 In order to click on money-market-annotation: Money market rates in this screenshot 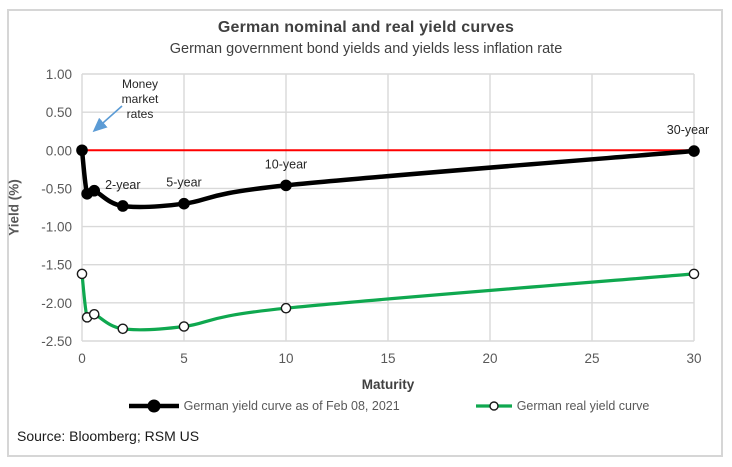, I will do `click(140, 99)`.